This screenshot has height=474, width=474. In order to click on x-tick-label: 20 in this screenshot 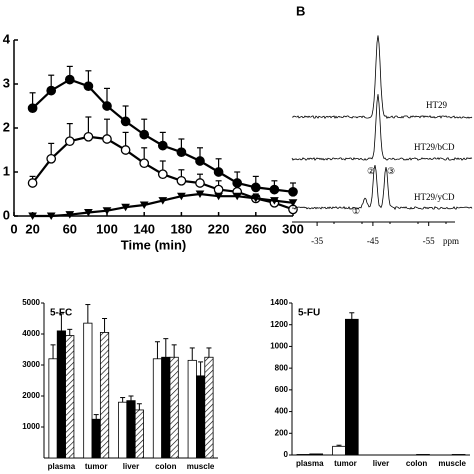, I will do `click(32, 228)`.